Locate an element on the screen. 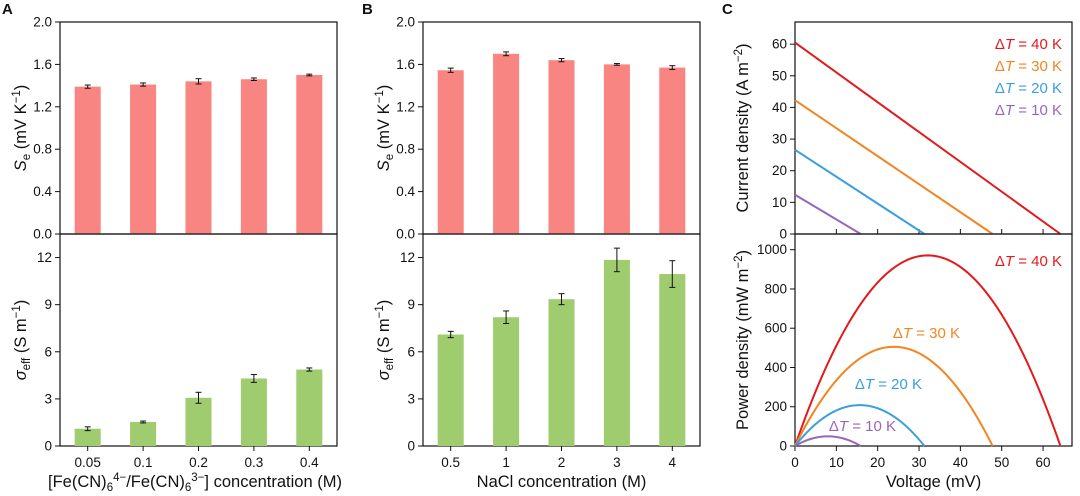  panel-a-top-ytick-label: 1.6 is located at coordinates (42, 64).